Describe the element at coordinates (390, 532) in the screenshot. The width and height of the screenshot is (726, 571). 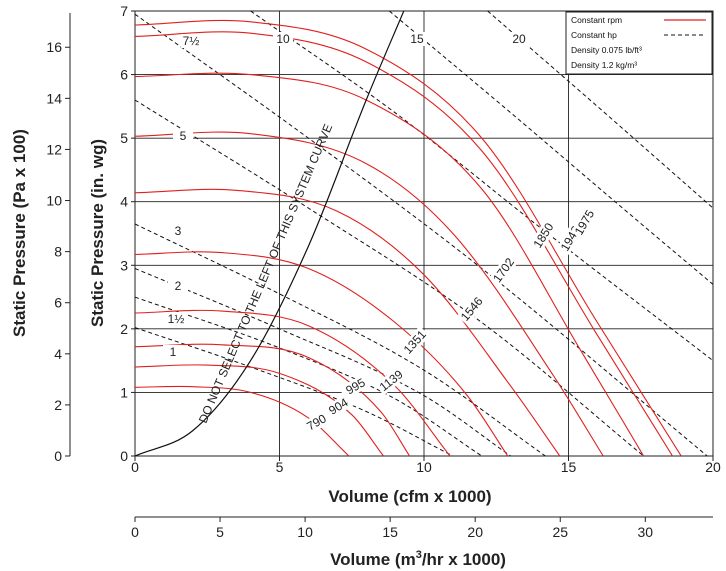
I see `secondary-x-tick-label: 15` at that location.